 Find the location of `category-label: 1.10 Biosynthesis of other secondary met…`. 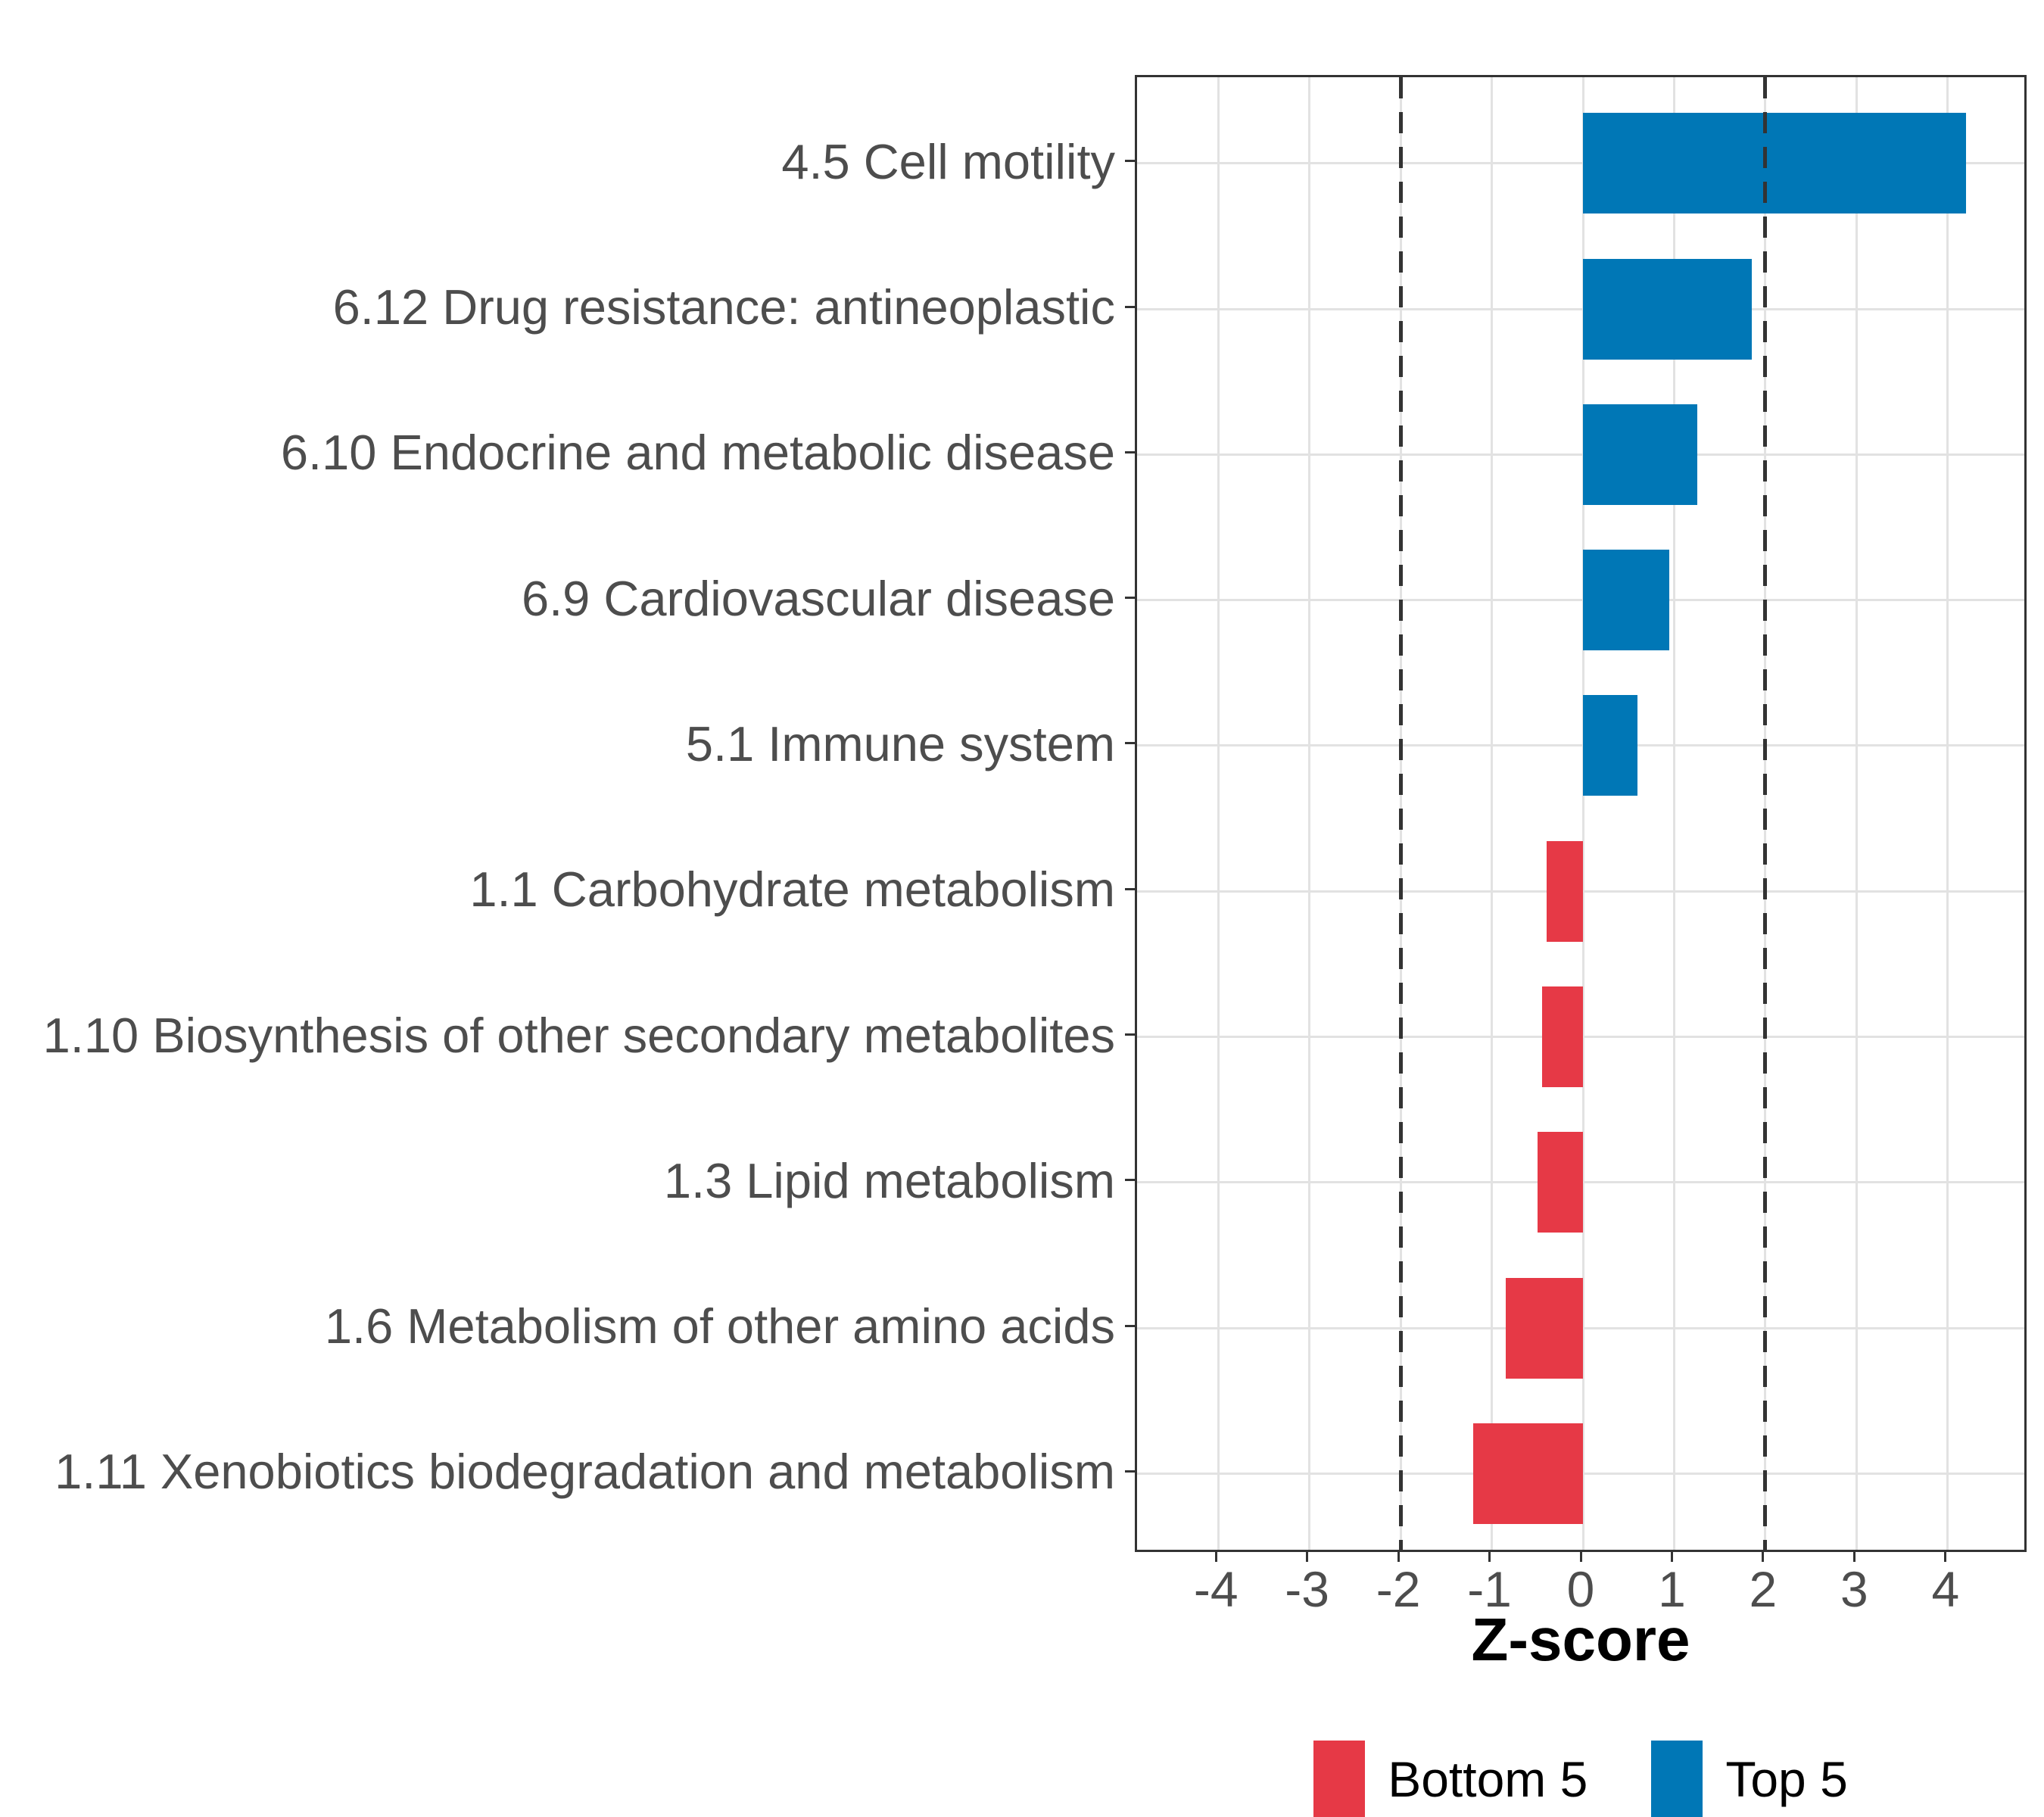

category-label: 1.10 Biosynthesis of other secondary met… is located at coordinates (578, 1035).